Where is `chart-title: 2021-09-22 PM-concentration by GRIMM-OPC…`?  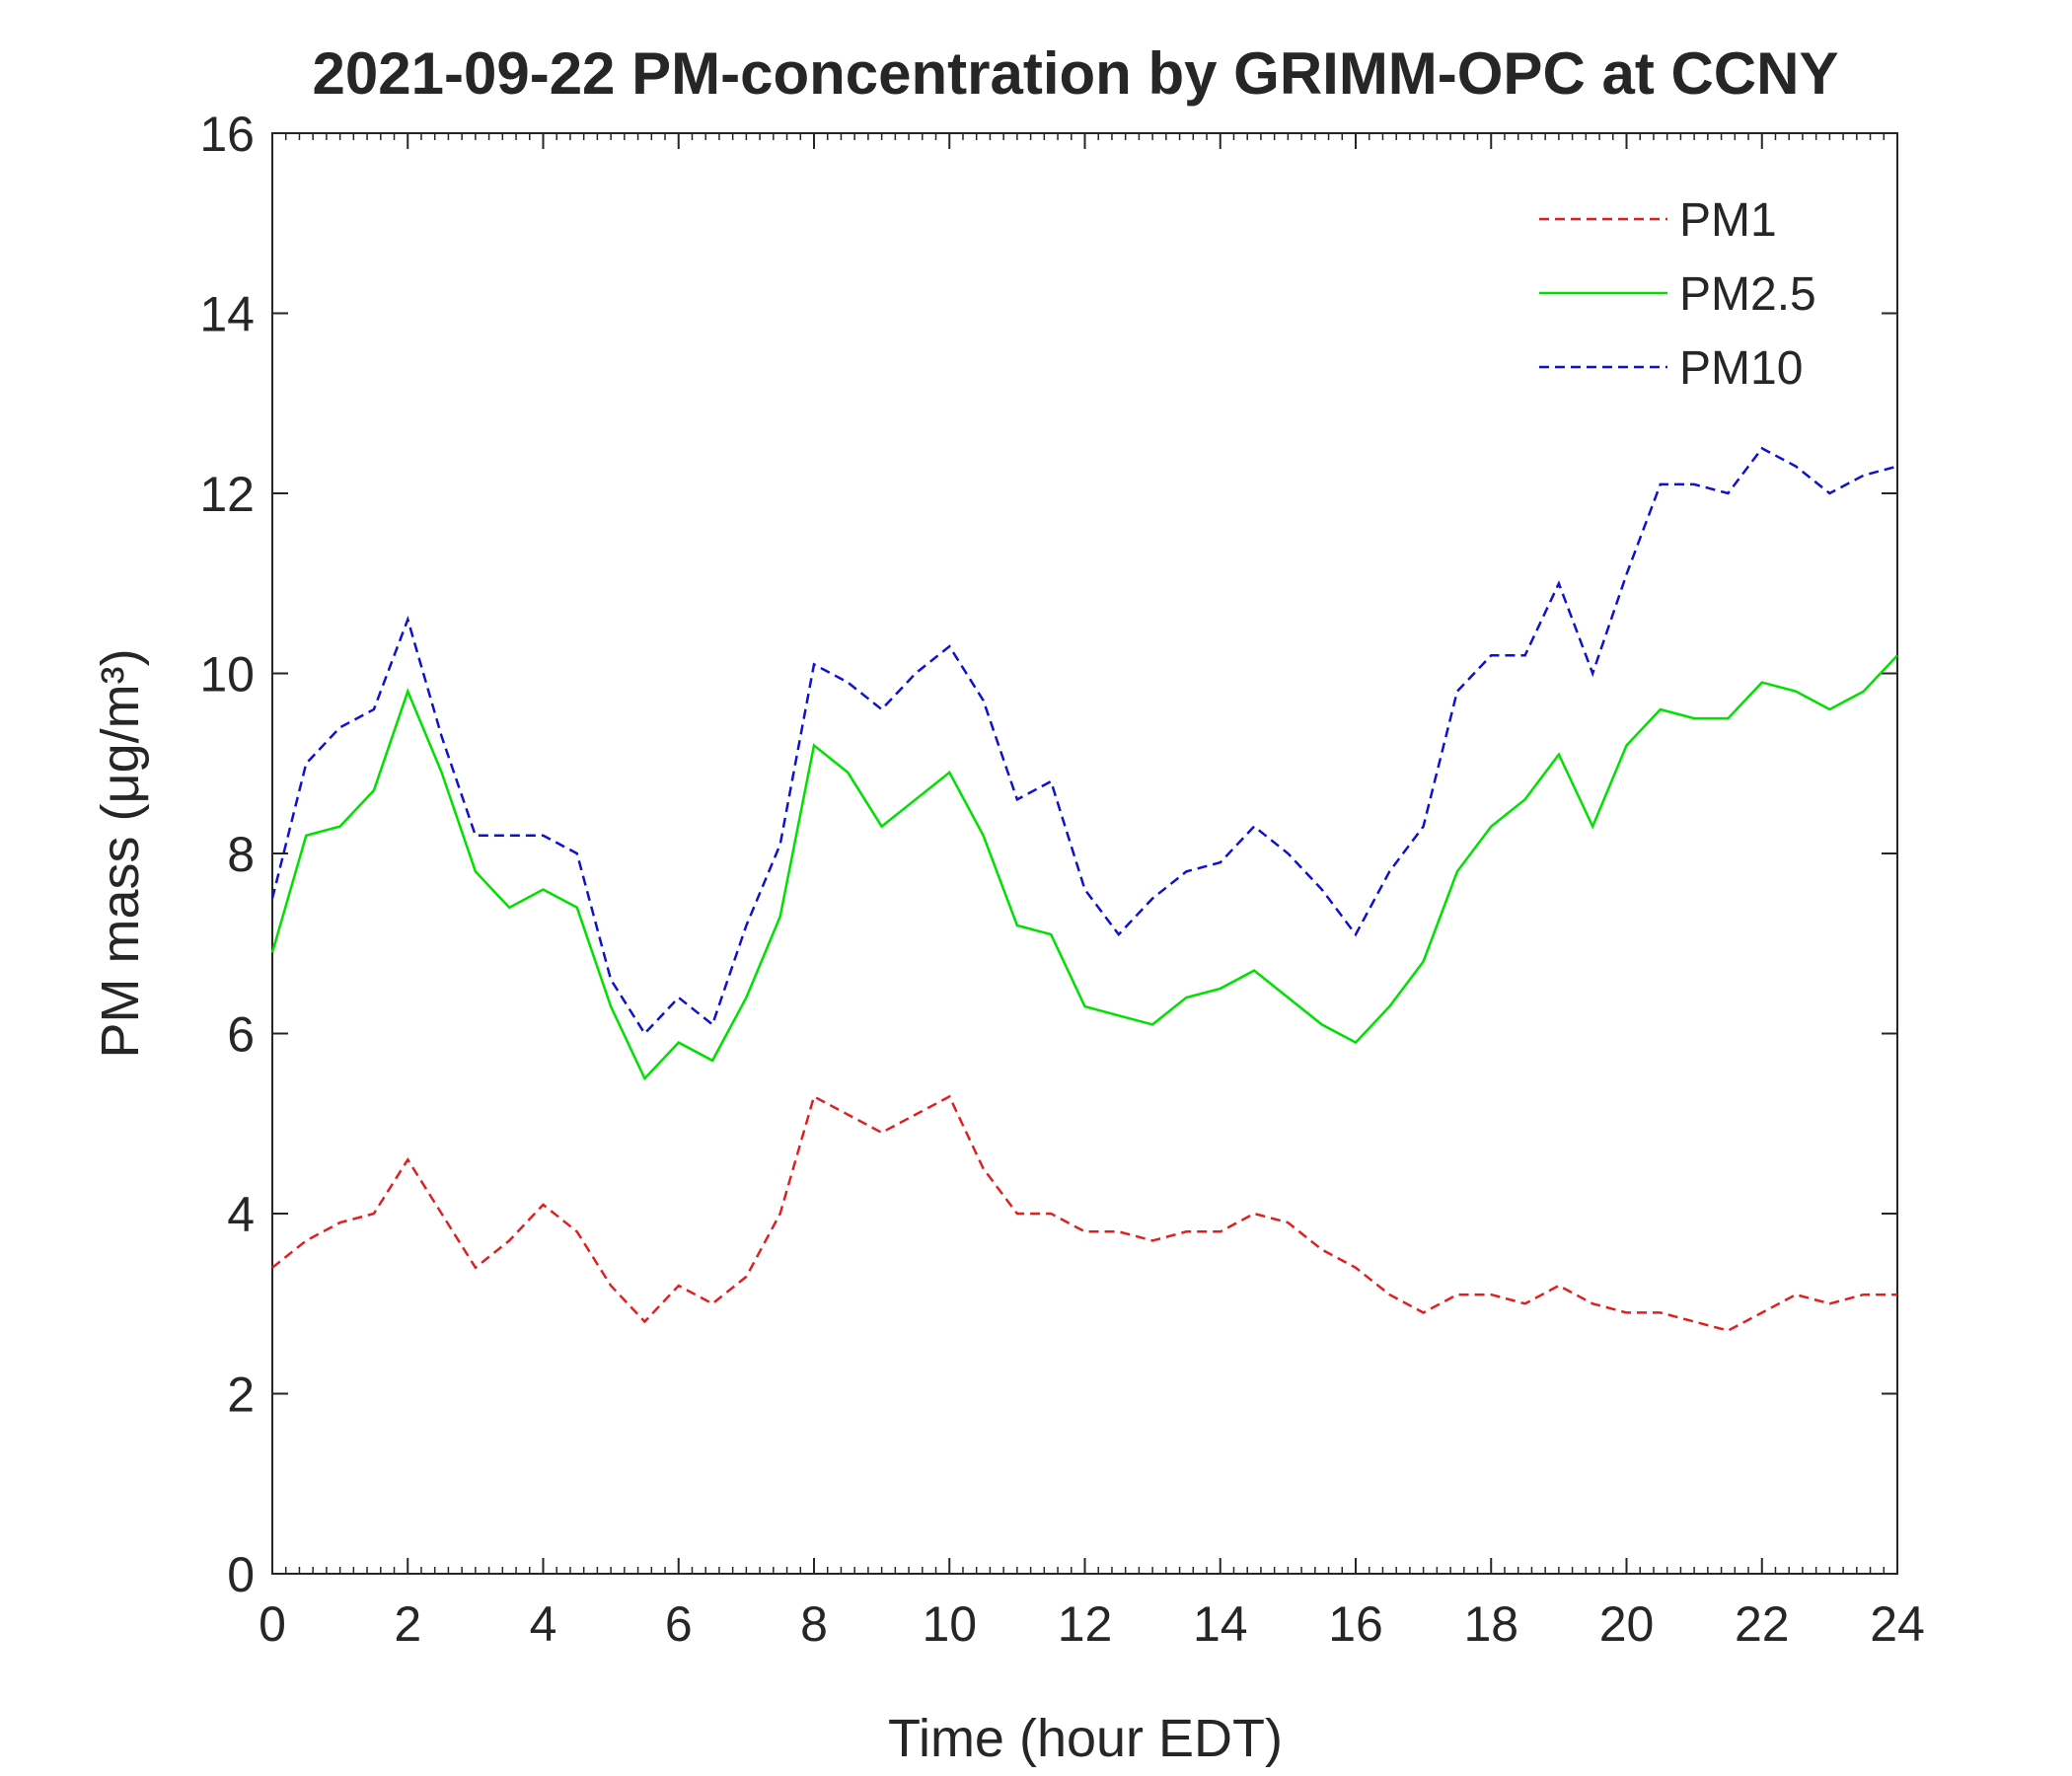 chart-title: 2021-09-22 PM-concentration by GRIMM-OPC… is located at coordinates (1076, 74).